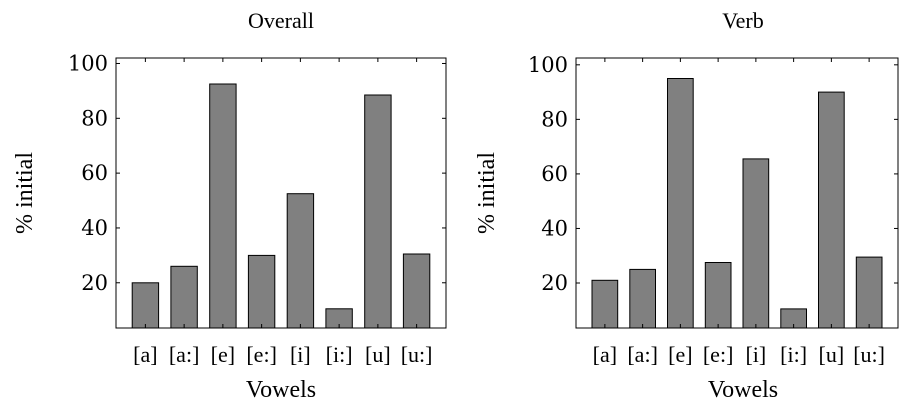 The height and width of the screenshot is (406, 908). Describe the element at coordinates (743, 20) in the screenshot. I see `chart-title: Verb` at that location.